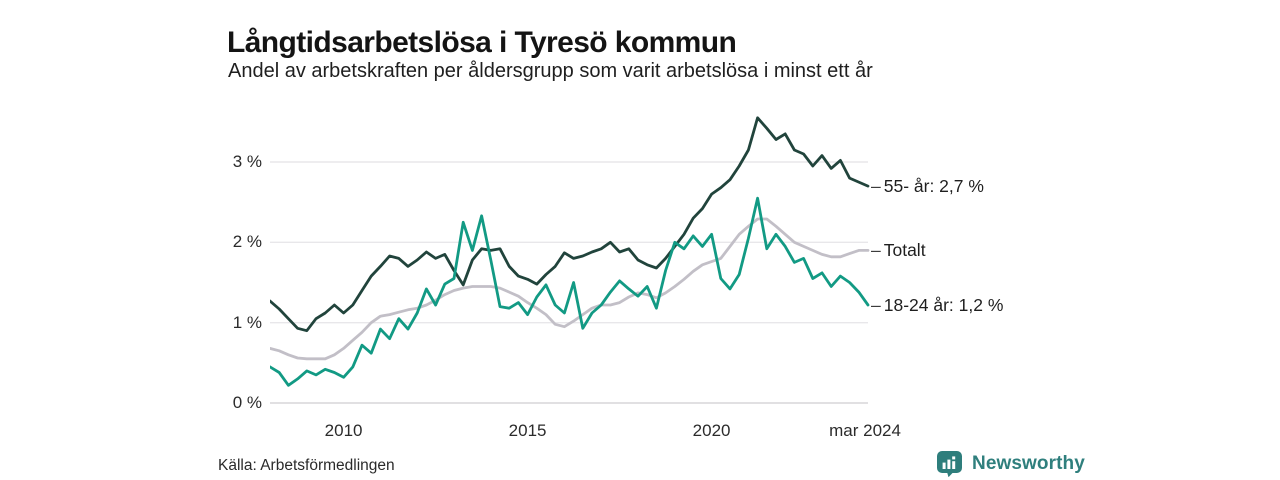  Describe the element at coordinates (933, 186) in the screenshot. I see `annotation-text: 55- år: 2,7 %` at that location.